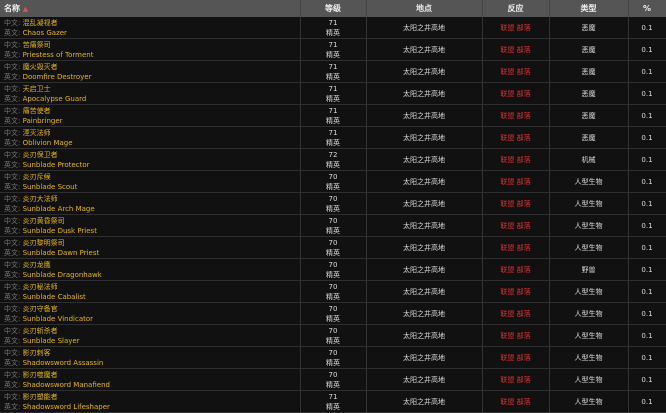 Image resolution: width=666 pixels, height=413 pixels. What do you see at coordinates (516, 8) in the screenshot?
I see `header-reaction: 反应` at bounding box center [516, 8].